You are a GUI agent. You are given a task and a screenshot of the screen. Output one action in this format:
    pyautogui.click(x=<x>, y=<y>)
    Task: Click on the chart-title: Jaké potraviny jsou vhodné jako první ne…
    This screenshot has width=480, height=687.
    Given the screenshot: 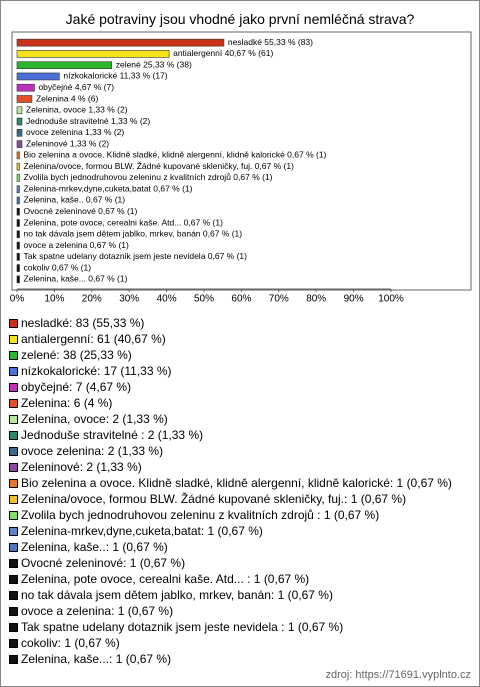 What is the action you would take?
    pyautogui.click(x=240, y=19)
    